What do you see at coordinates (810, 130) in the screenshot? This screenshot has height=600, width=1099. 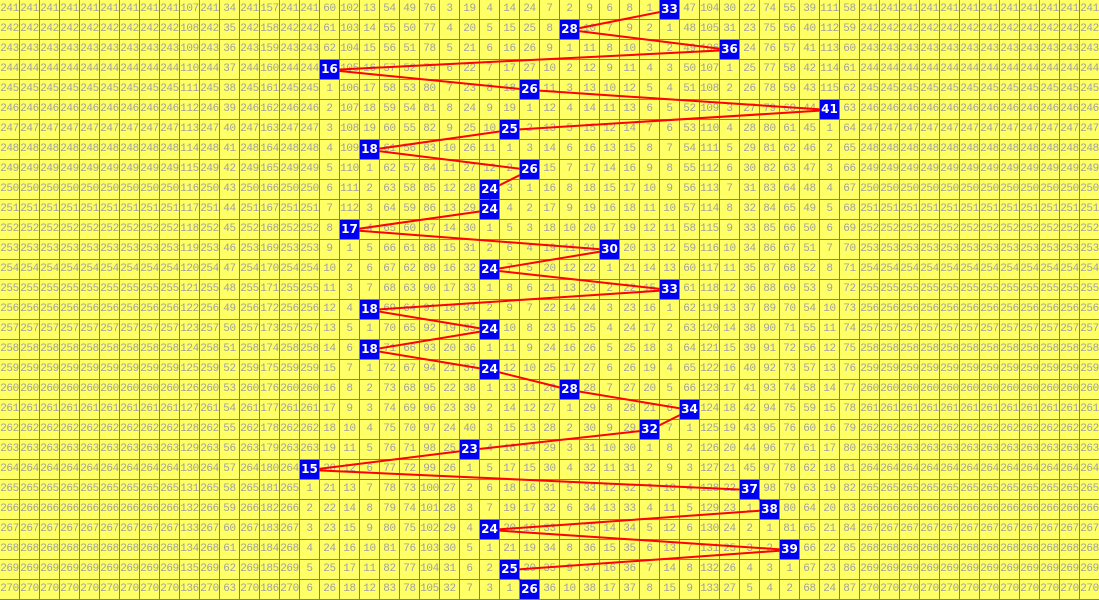 I see `omission-cell: 45` at bounding box center [810, 130].